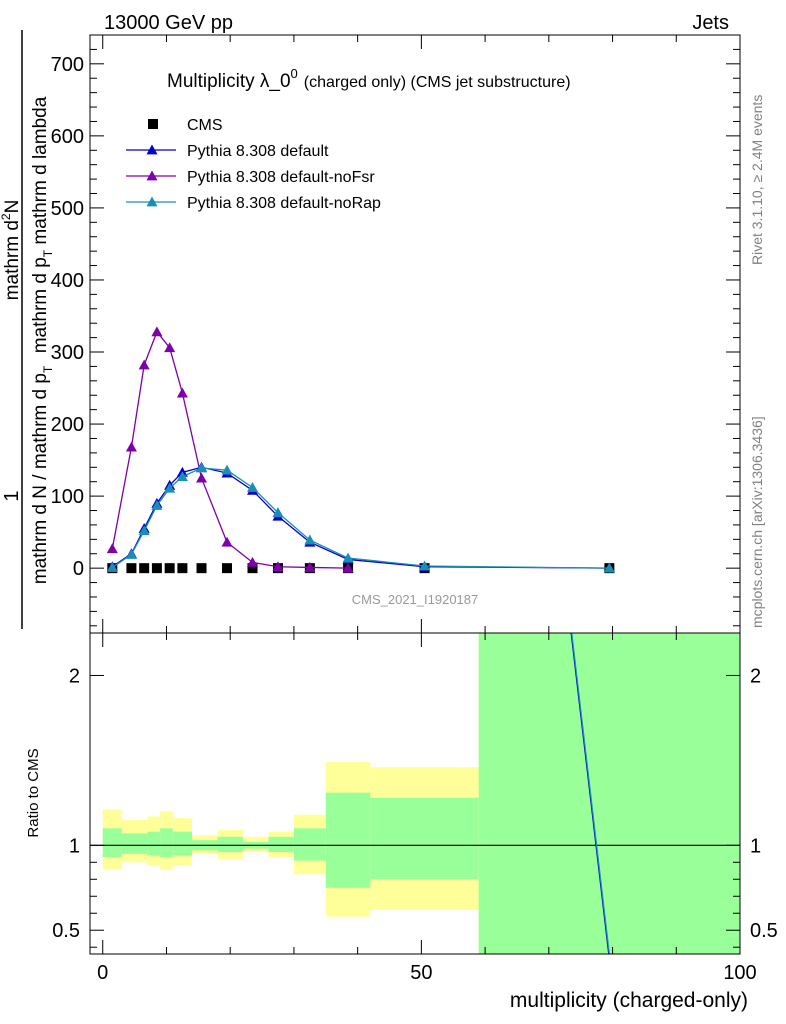 The width and height of the screenshot is (786, 1024). I want to click on ratio-y-label: Ratio to CMS, so click(33, 792).